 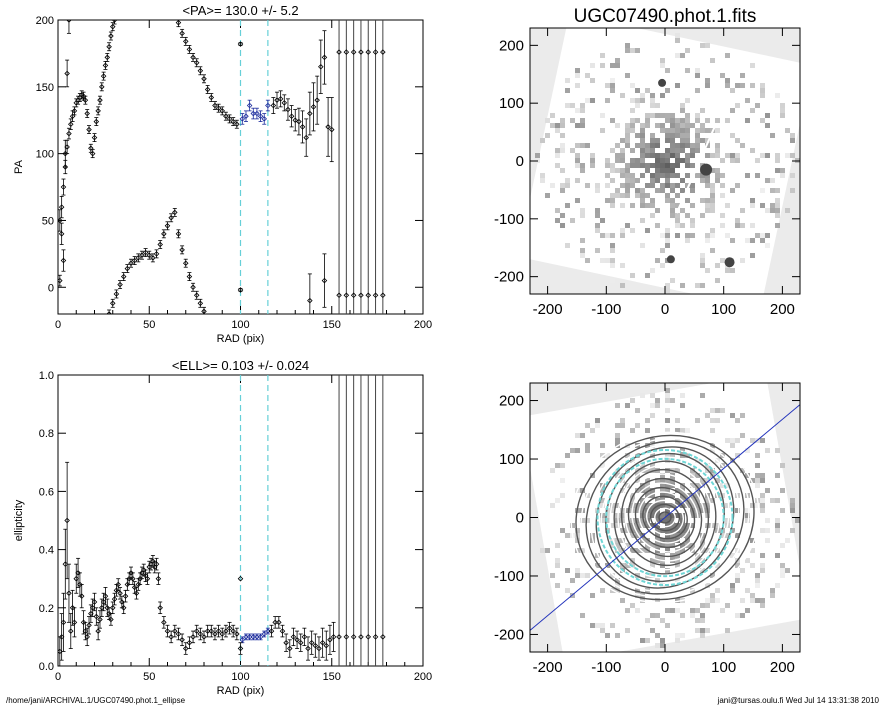 What do you see at coordinates (45, 88) in the screenshot?
I see `pa-y-tick-label: 150` at bounding box center [45, 88].